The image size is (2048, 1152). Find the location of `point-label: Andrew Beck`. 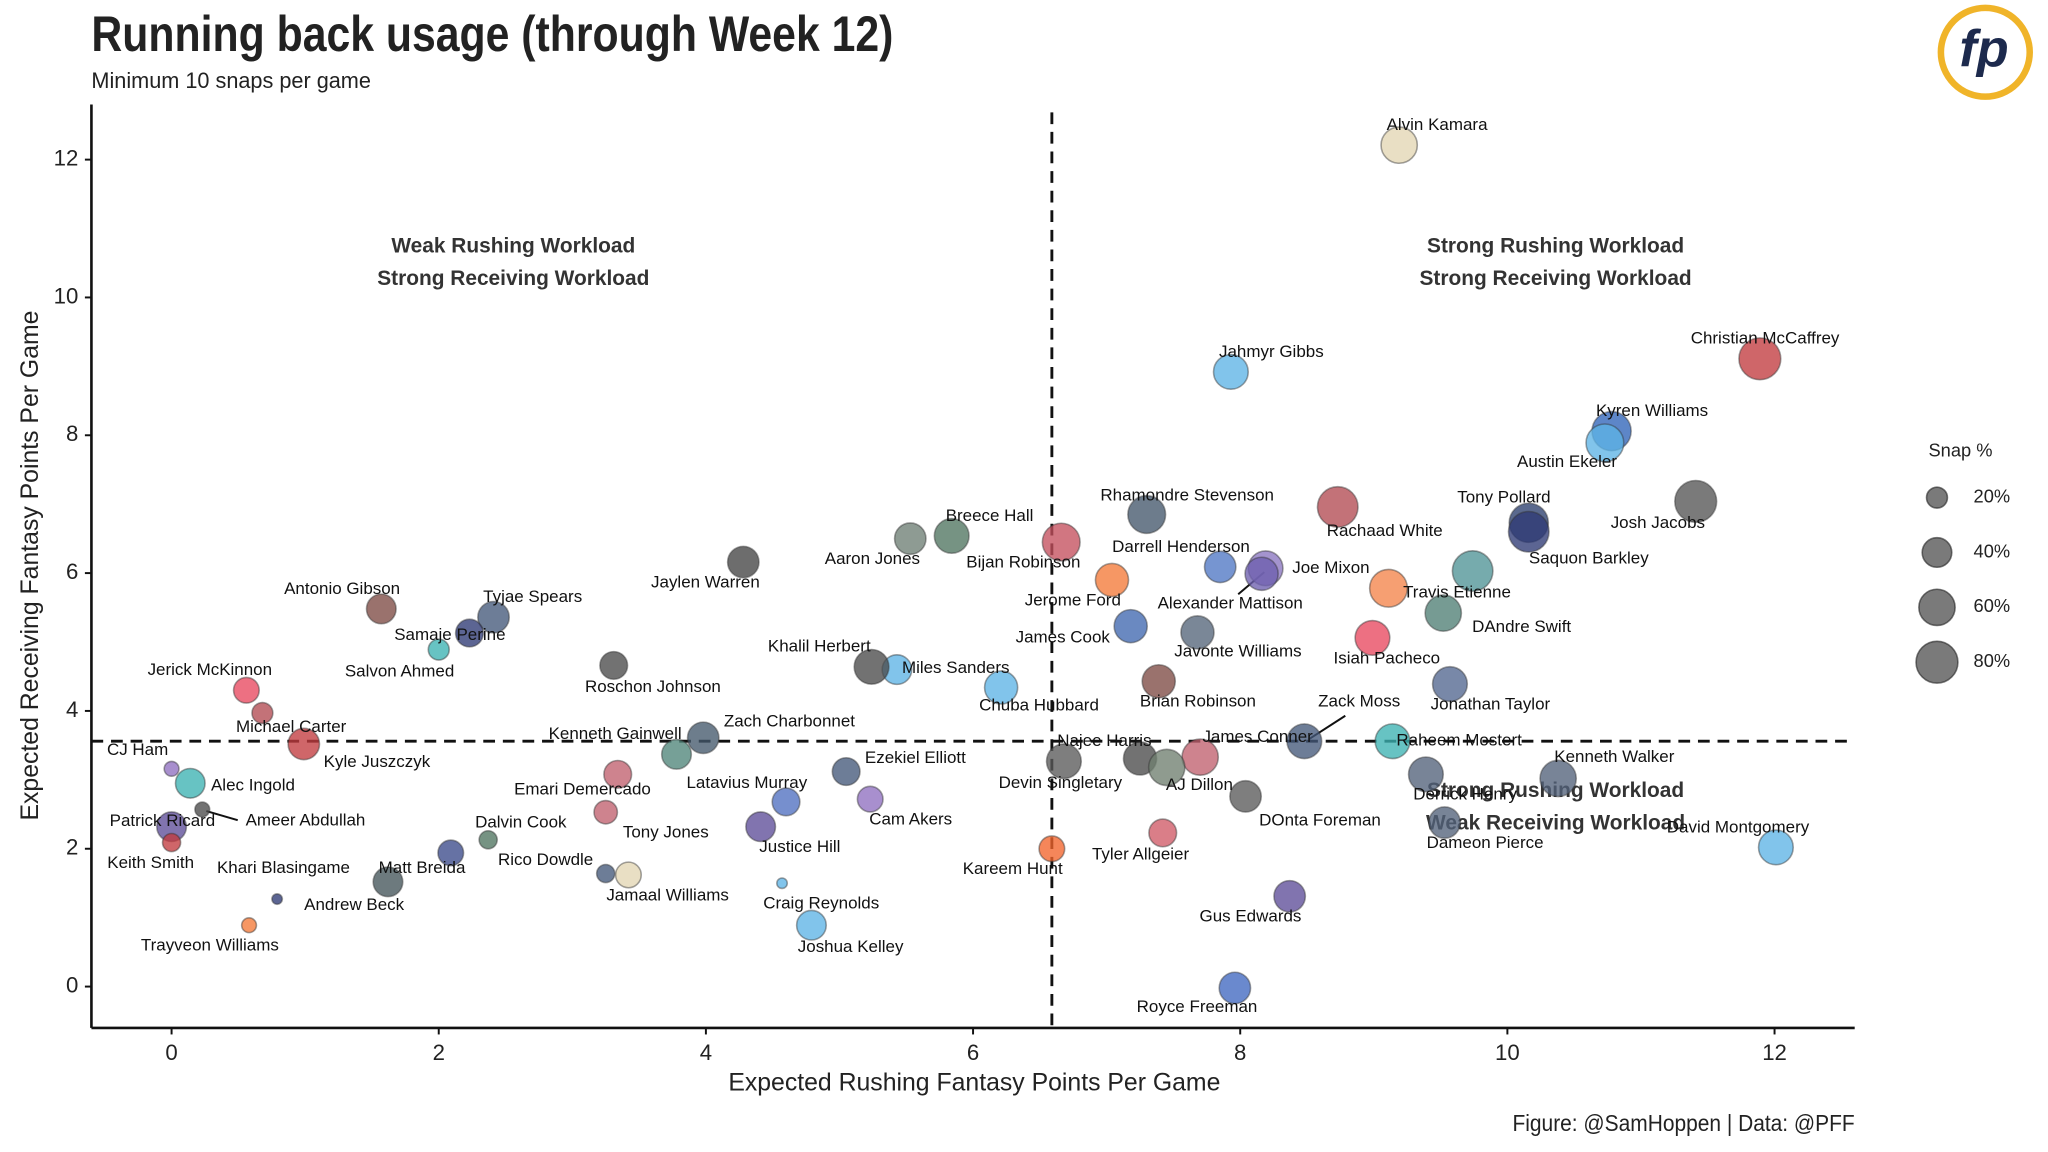

point-label: Andrew Beck is located at coordinates (354, 904).